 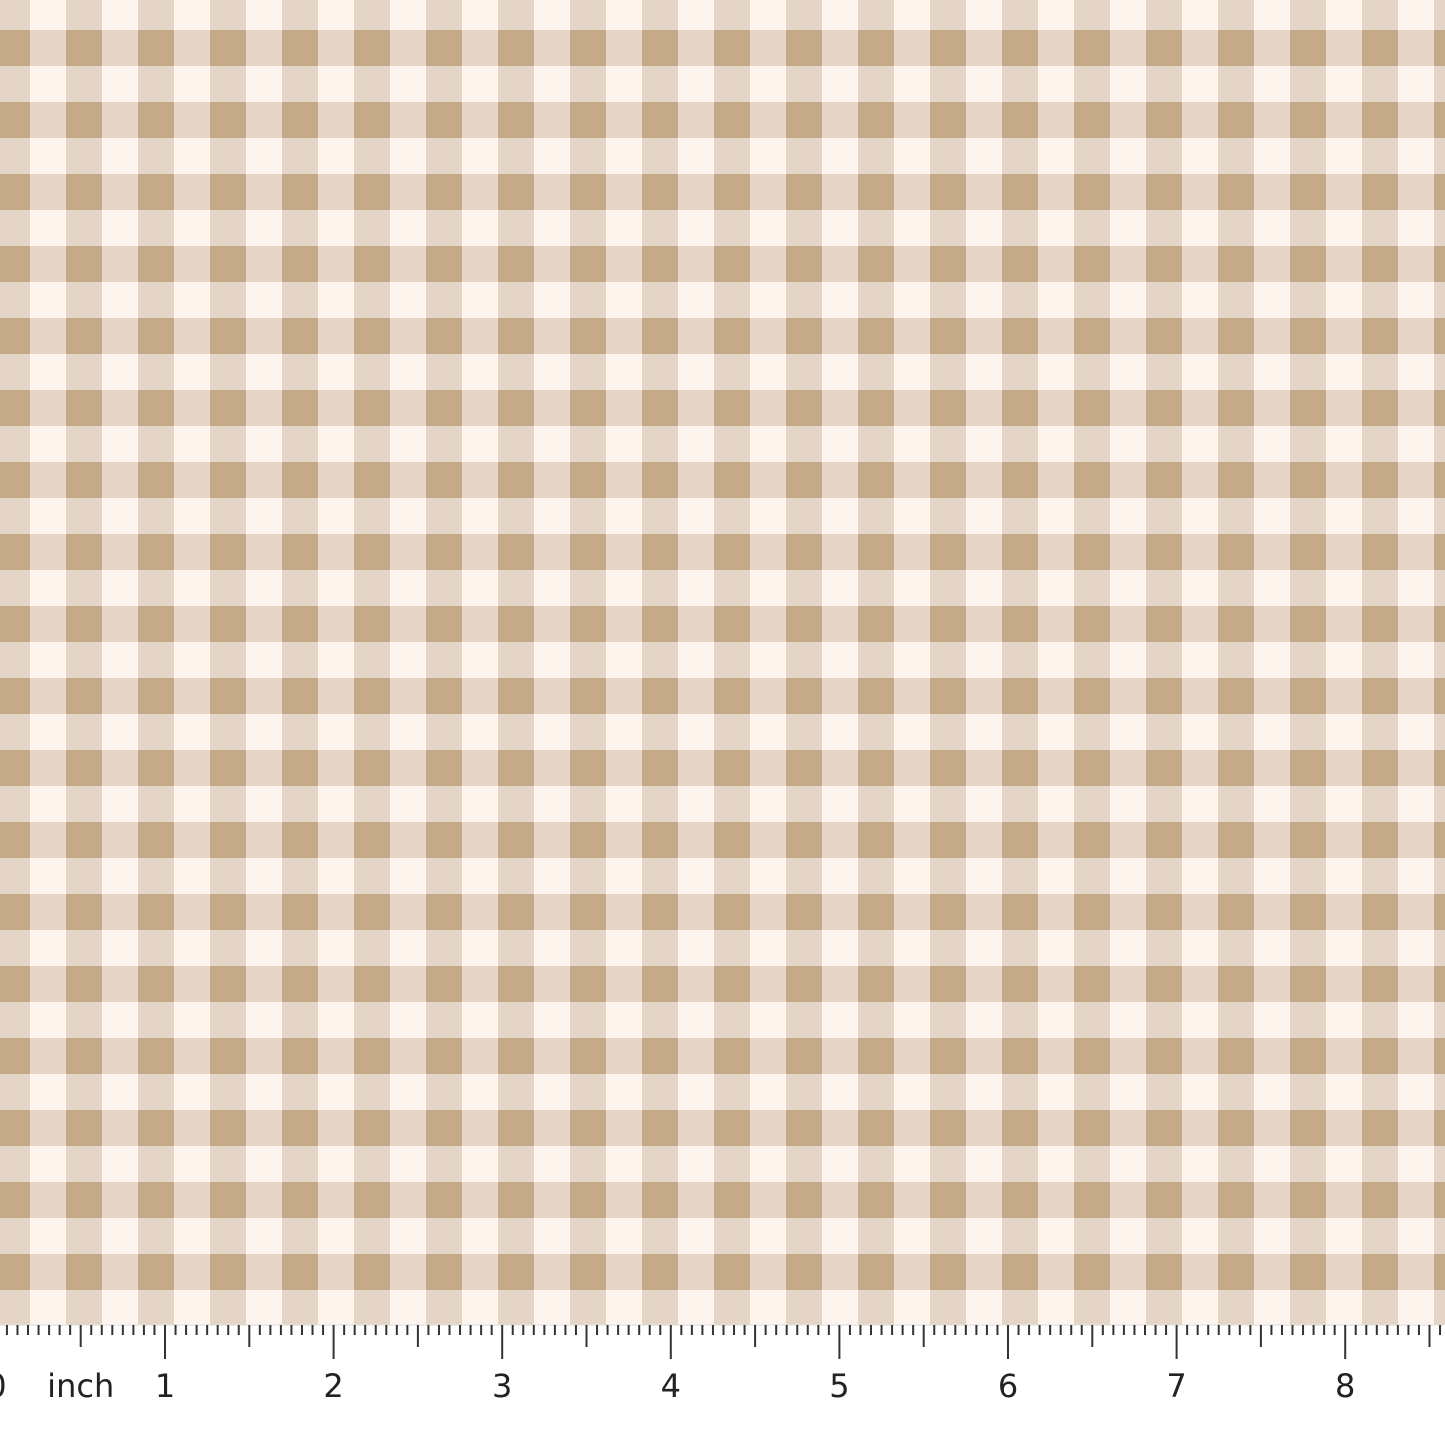 I want to click on ruler-label: 0, so click(x=3, y=1386).